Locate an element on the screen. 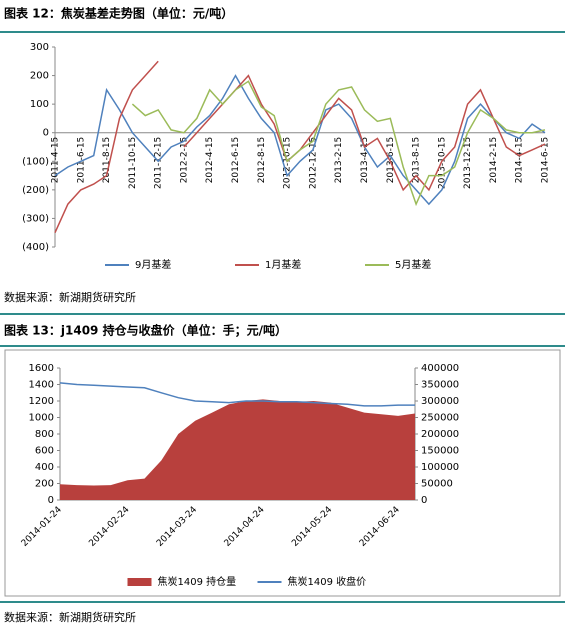  figure-caption: 图表 12：焦炭基差走势图（单位：元/吨） is located at coordinates (118, 13).